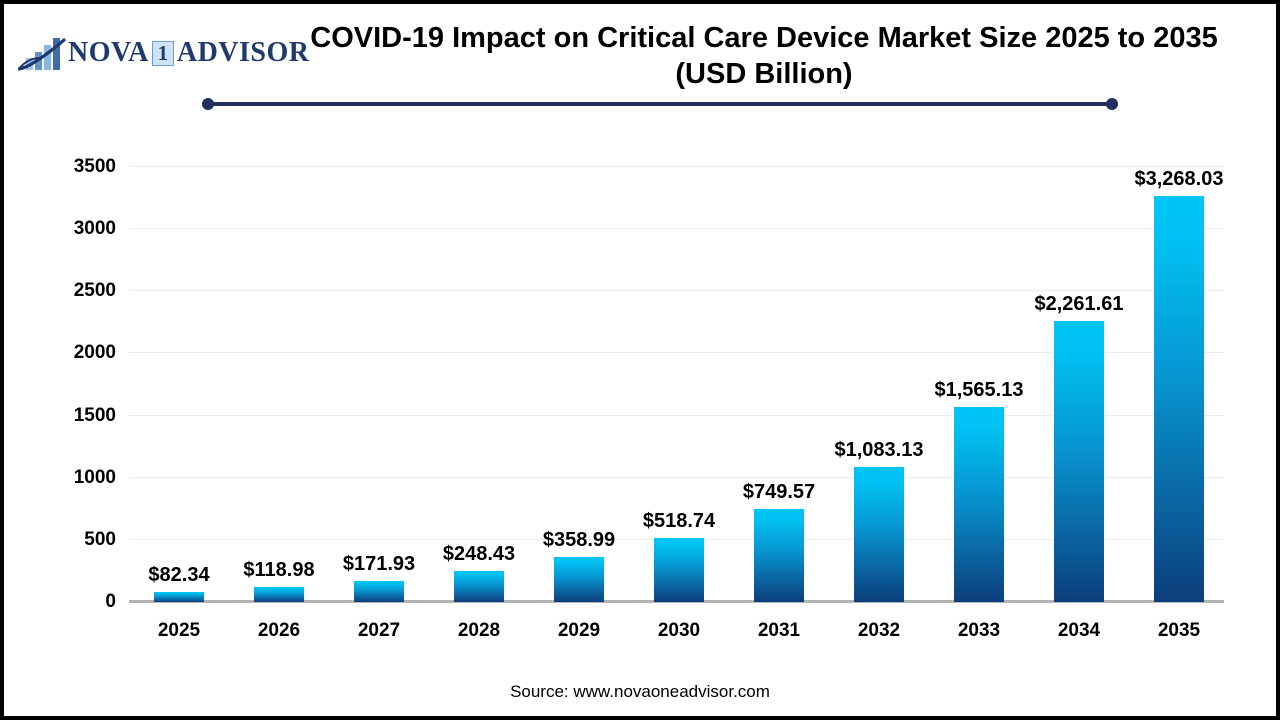 This screenshot has width=1280, height=720. What do you see at coordinates (479, 586) in the screenshot?
I see `bar-2028` at bounding box center [479, 586].